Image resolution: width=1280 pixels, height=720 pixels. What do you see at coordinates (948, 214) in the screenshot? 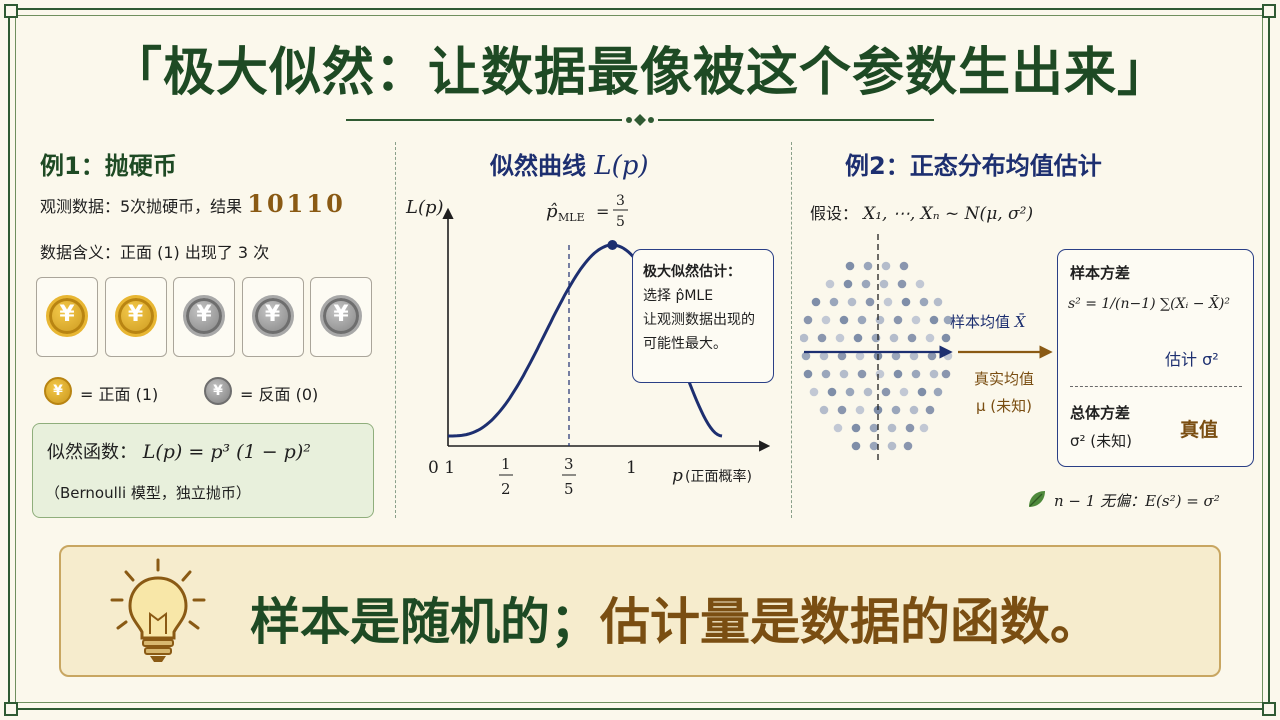
I see `assumption-math: X₁, ⋯, Xₙ ~ N(μ, σ²)` at bounding box center [948, 214].